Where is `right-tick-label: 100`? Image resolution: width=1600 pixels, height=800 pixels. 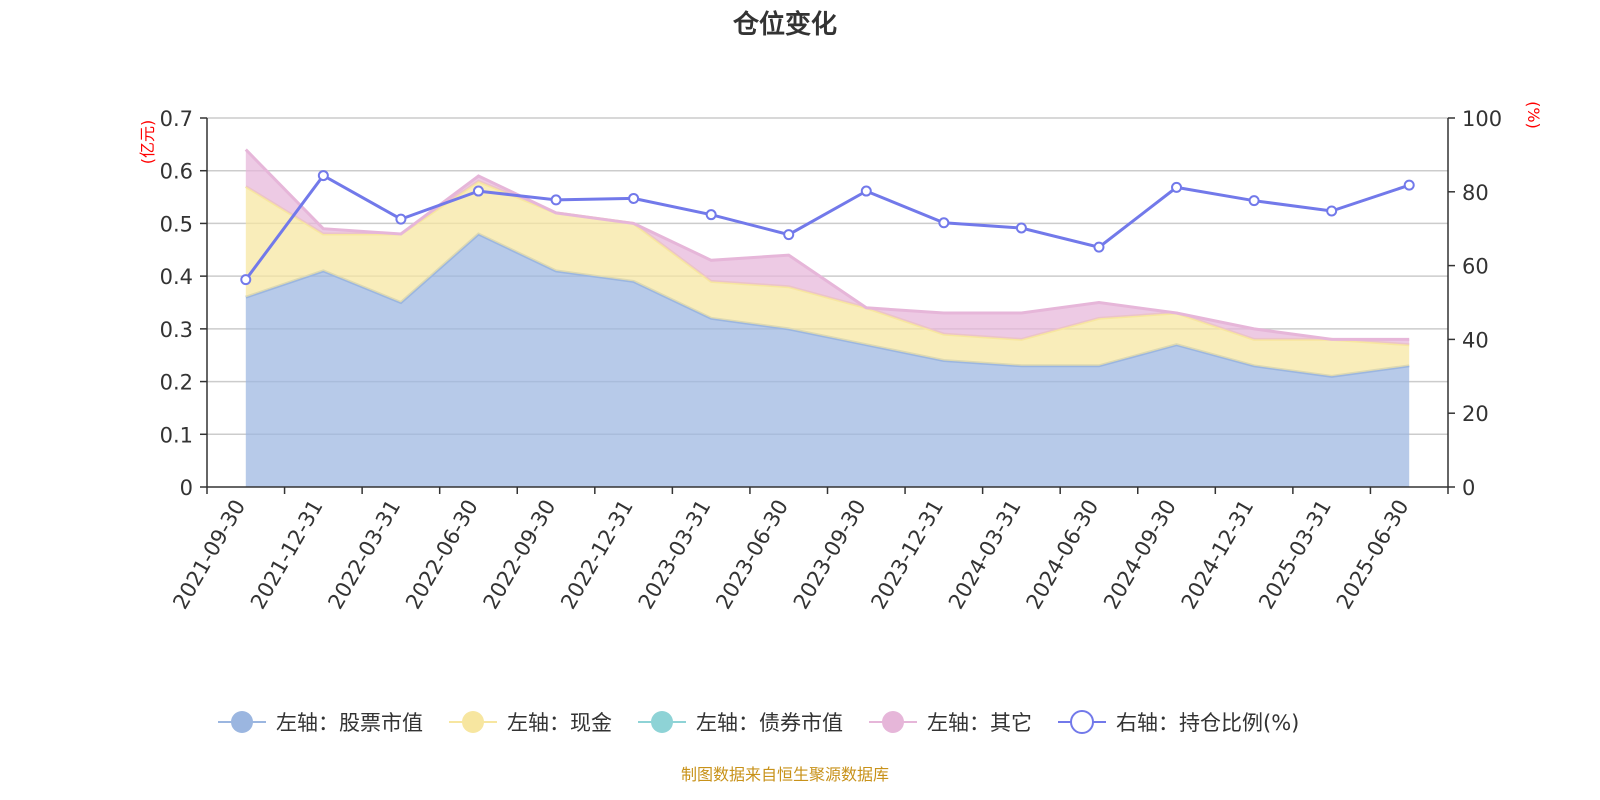 right-tick-label: 100 is located at coordinates (1482, 119).